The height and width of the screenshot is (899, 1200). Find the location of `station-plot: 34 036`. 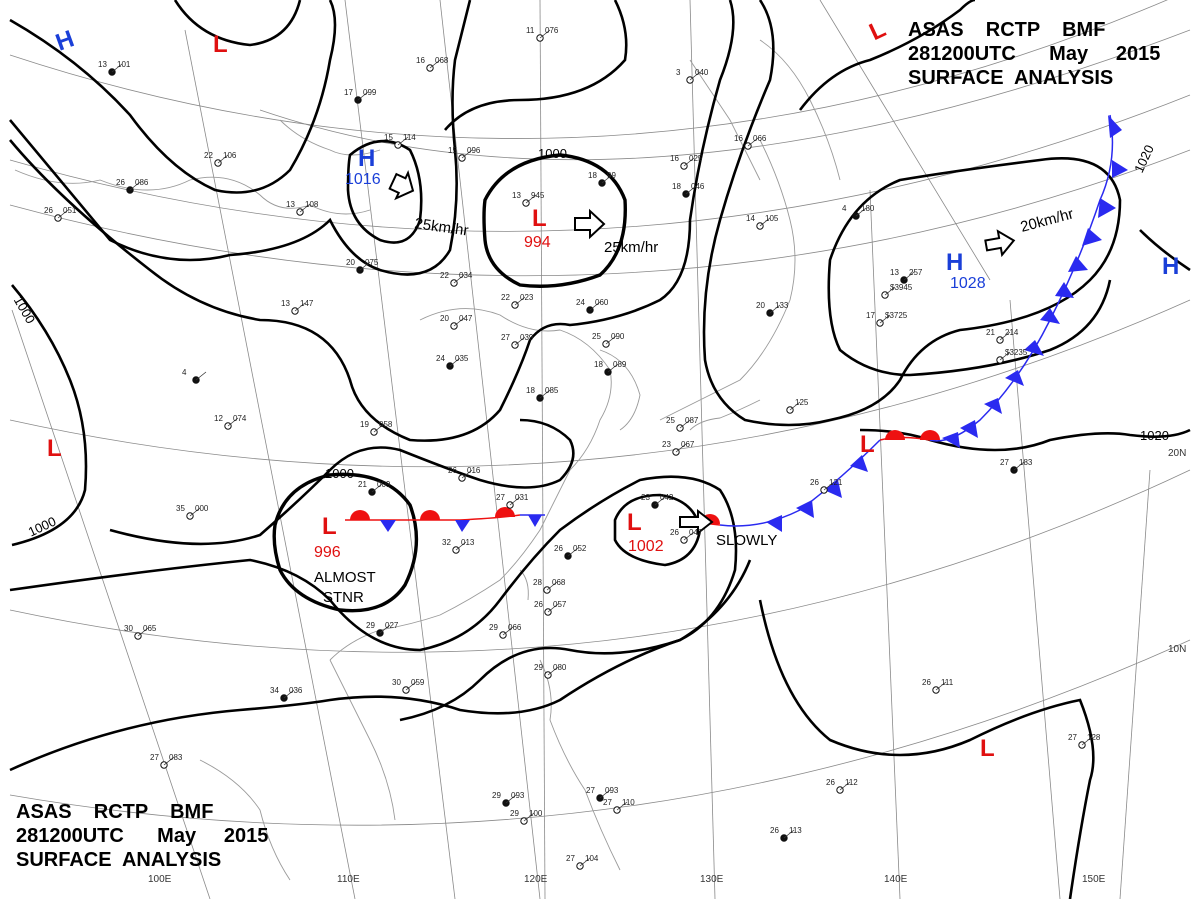

station-plot: 34 036 is located at coordinates (286, 694).